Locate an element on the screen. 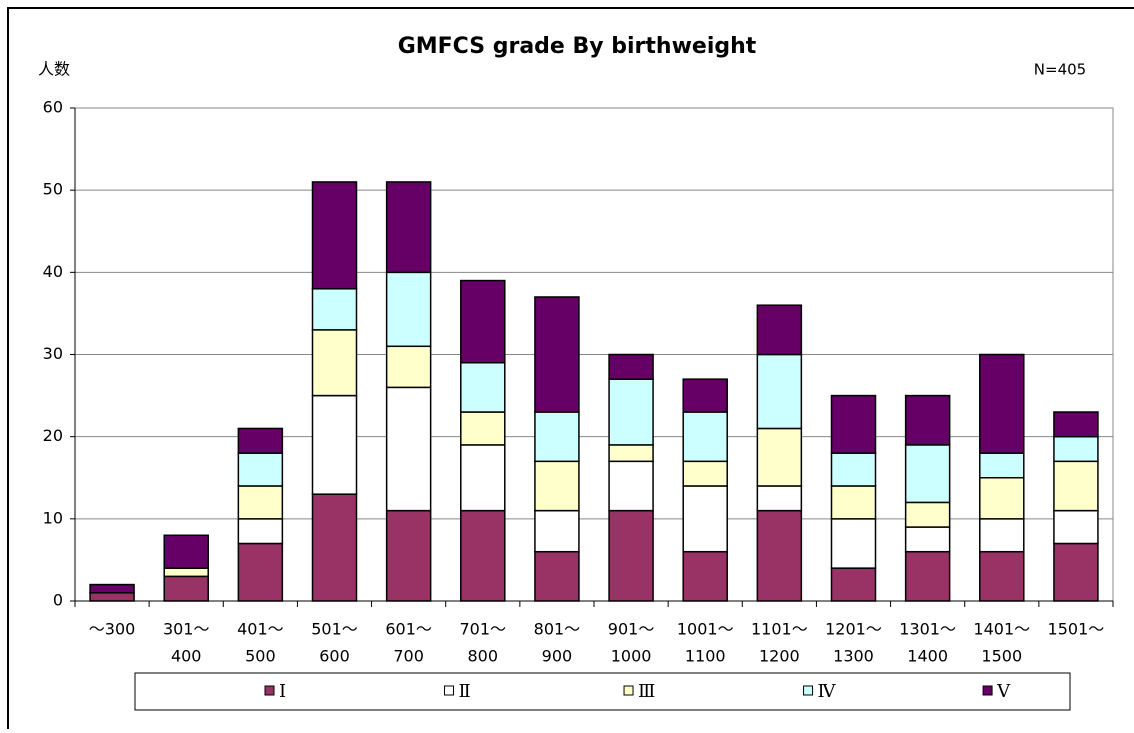  x-tick-label: 801～ is located at coordinates (557, 629).